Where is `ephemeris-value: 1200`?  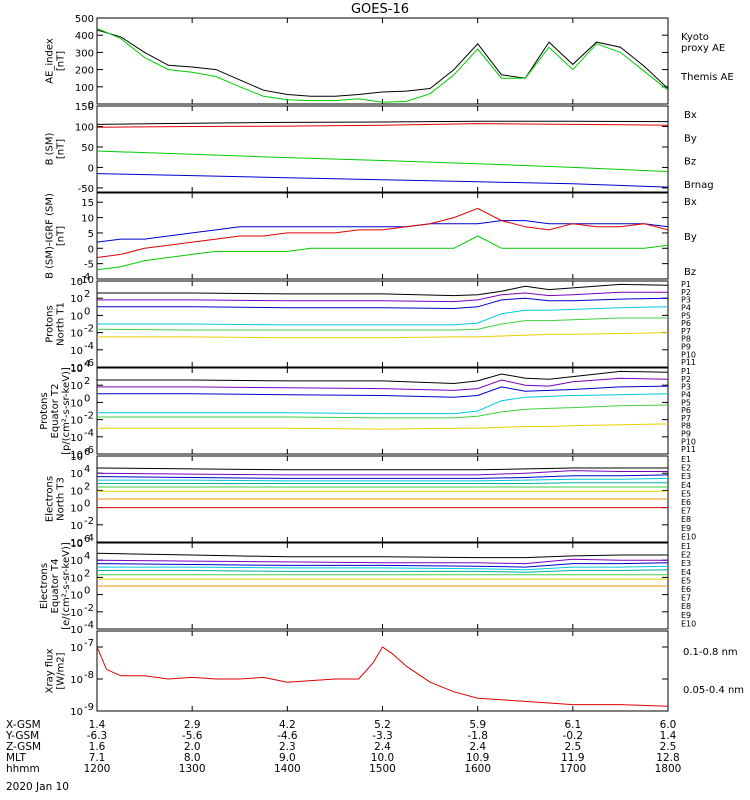 ephemeris-value: 1200 is located at coordinates (97, 769).